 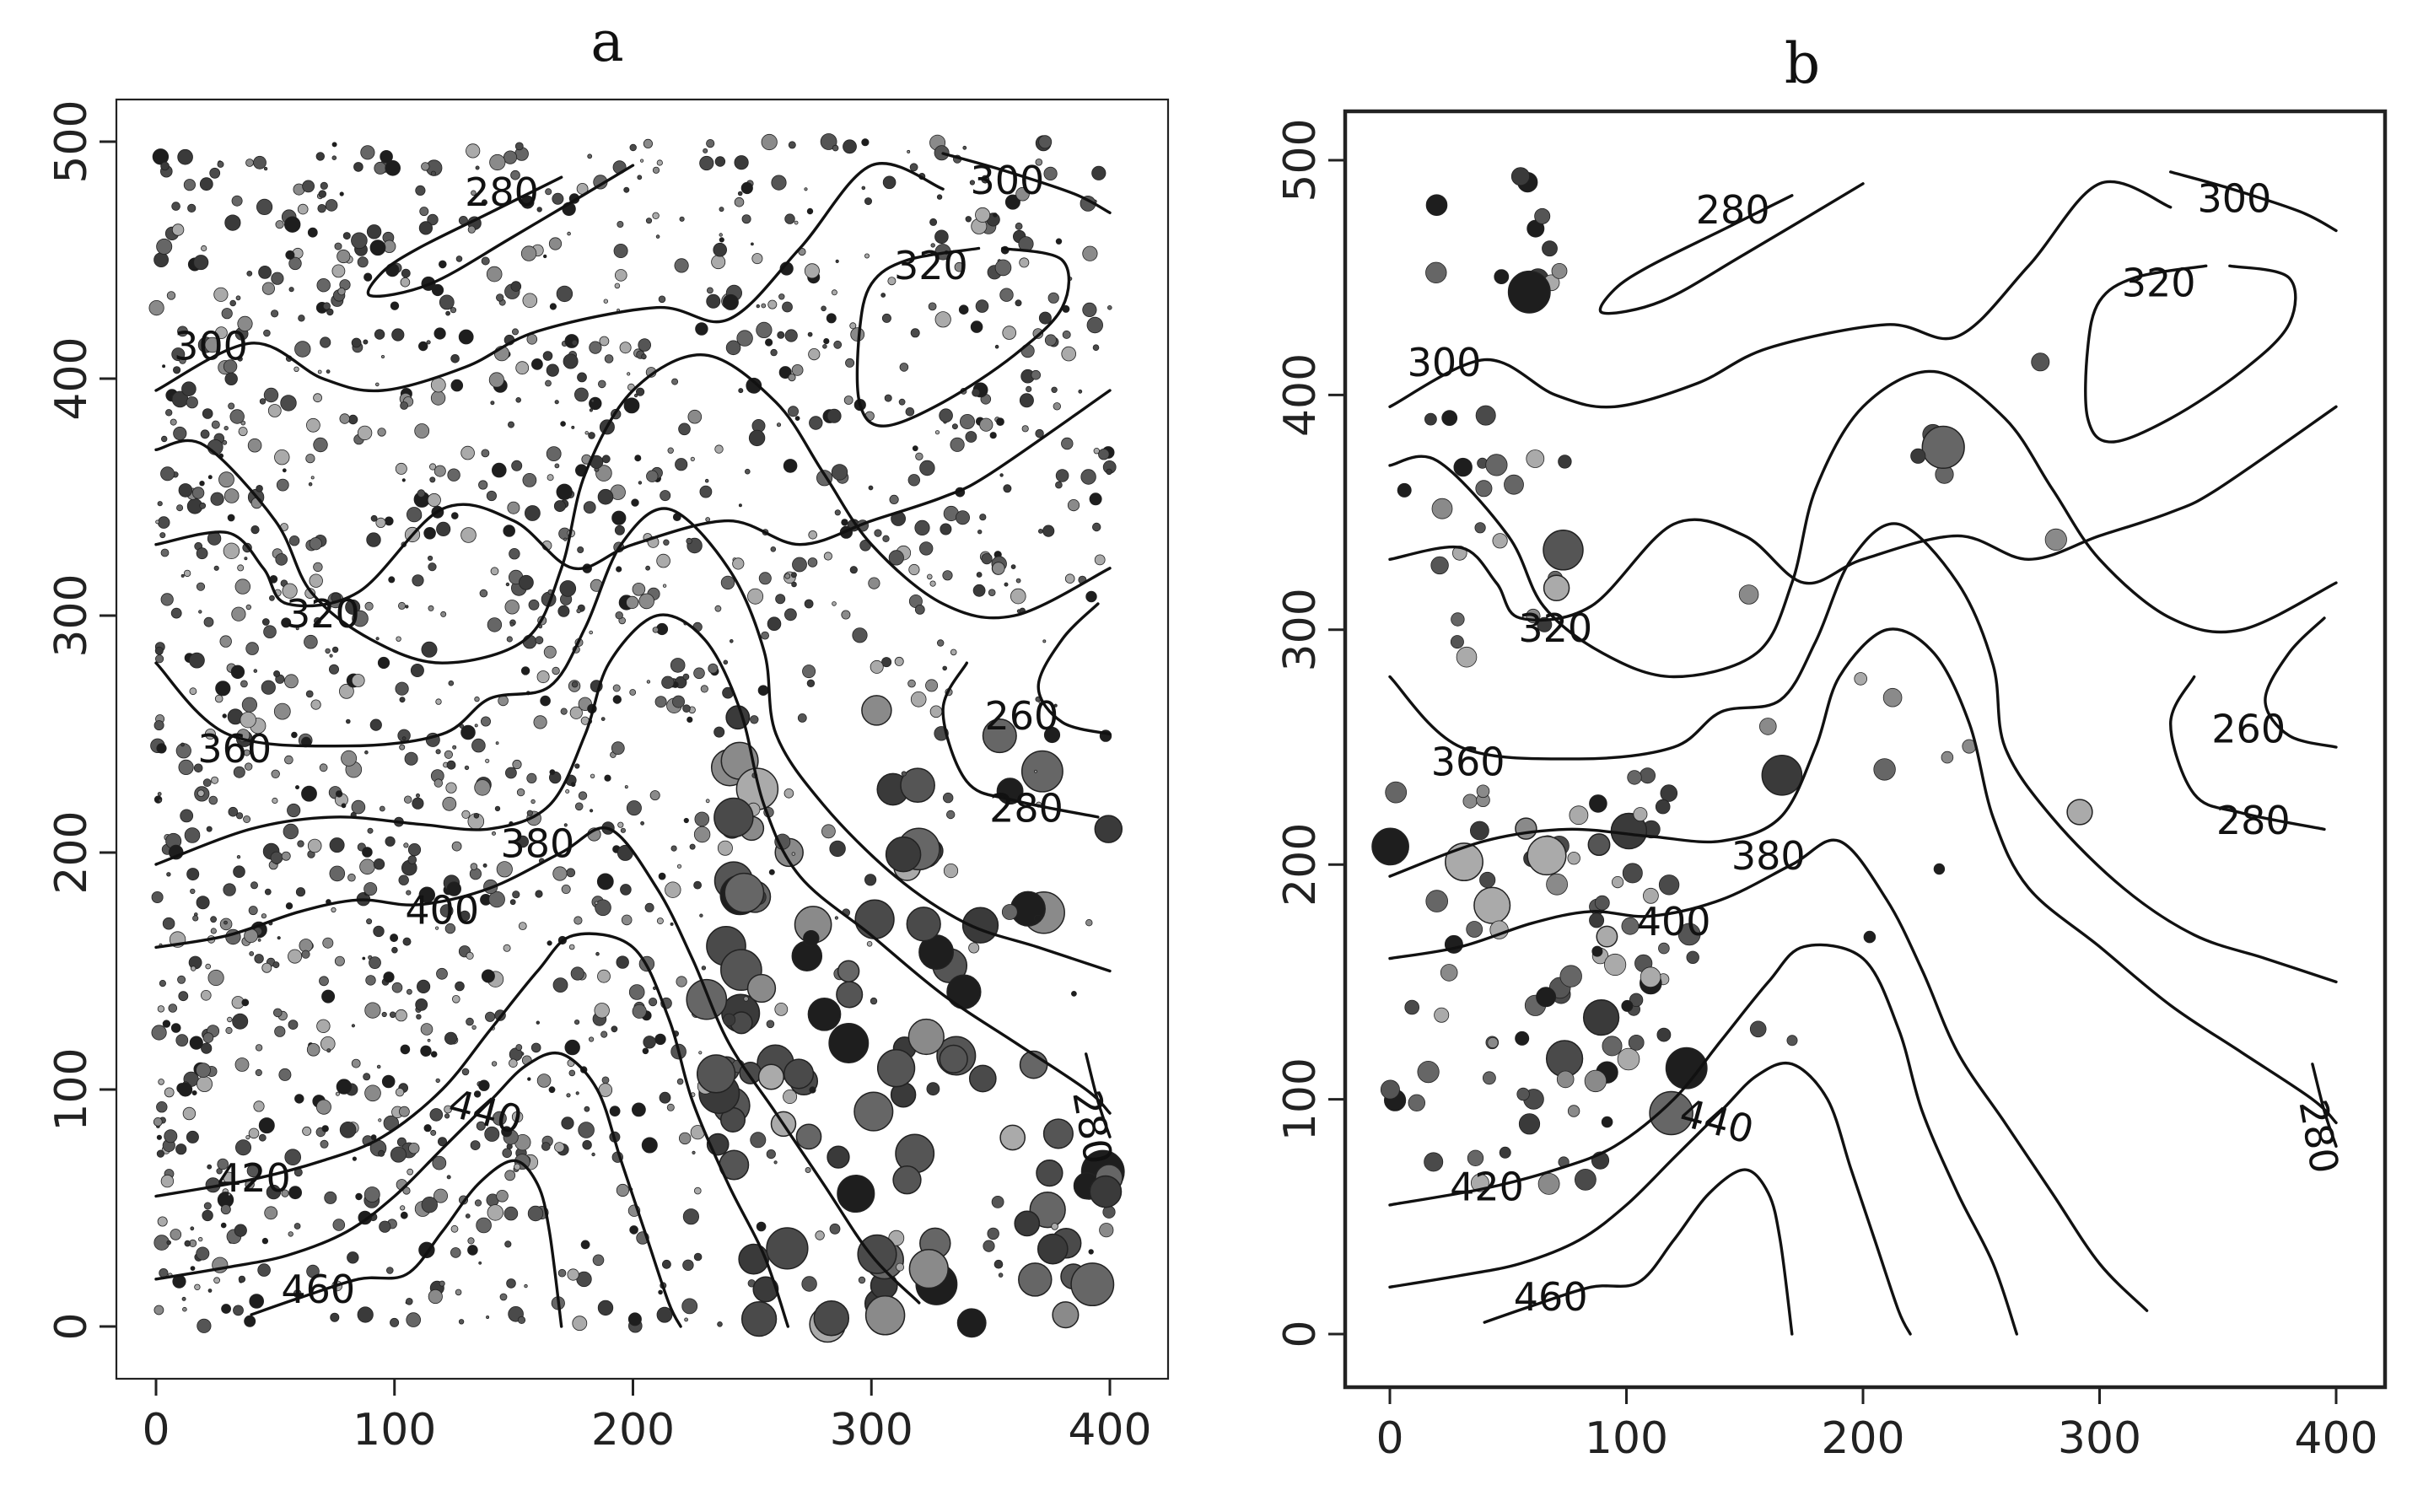 I want to click on contour-label-380: 380, so click(x=1768, y=856).